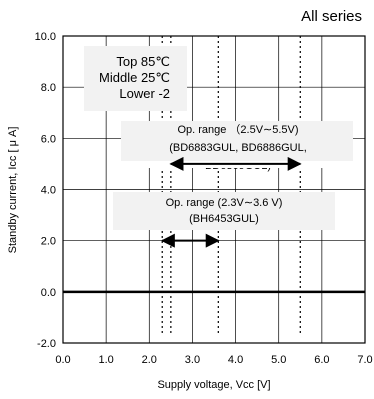 The image size is (374, 399). What do you see at coordinates (224, 219) in the screenshot?
I see `range2-line2: (BH6453GUL)` at bounding box center [224, 219].